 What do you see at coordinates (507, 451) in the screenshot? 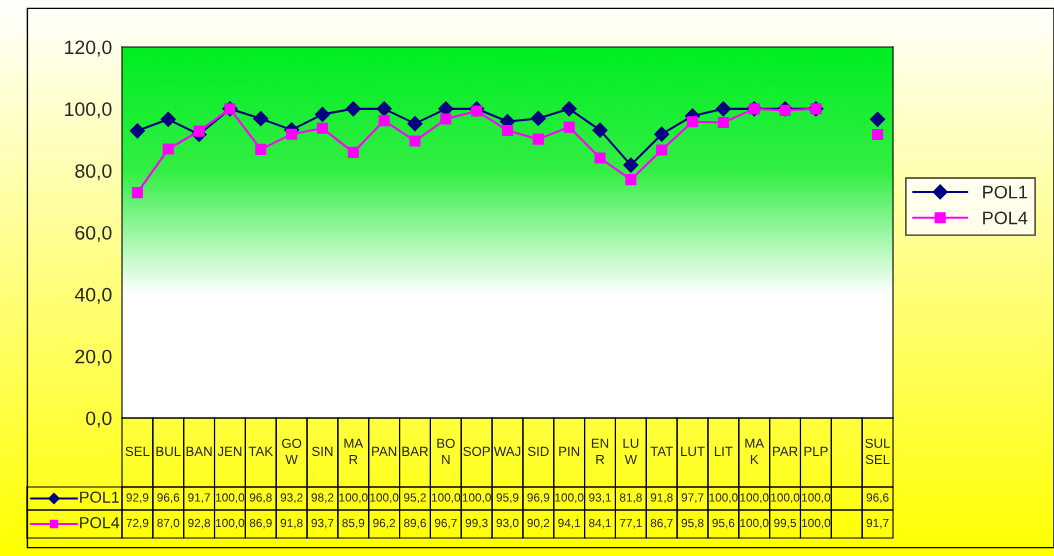
I see `x-tick-label: WAJ` at bounding box center [507, 451].